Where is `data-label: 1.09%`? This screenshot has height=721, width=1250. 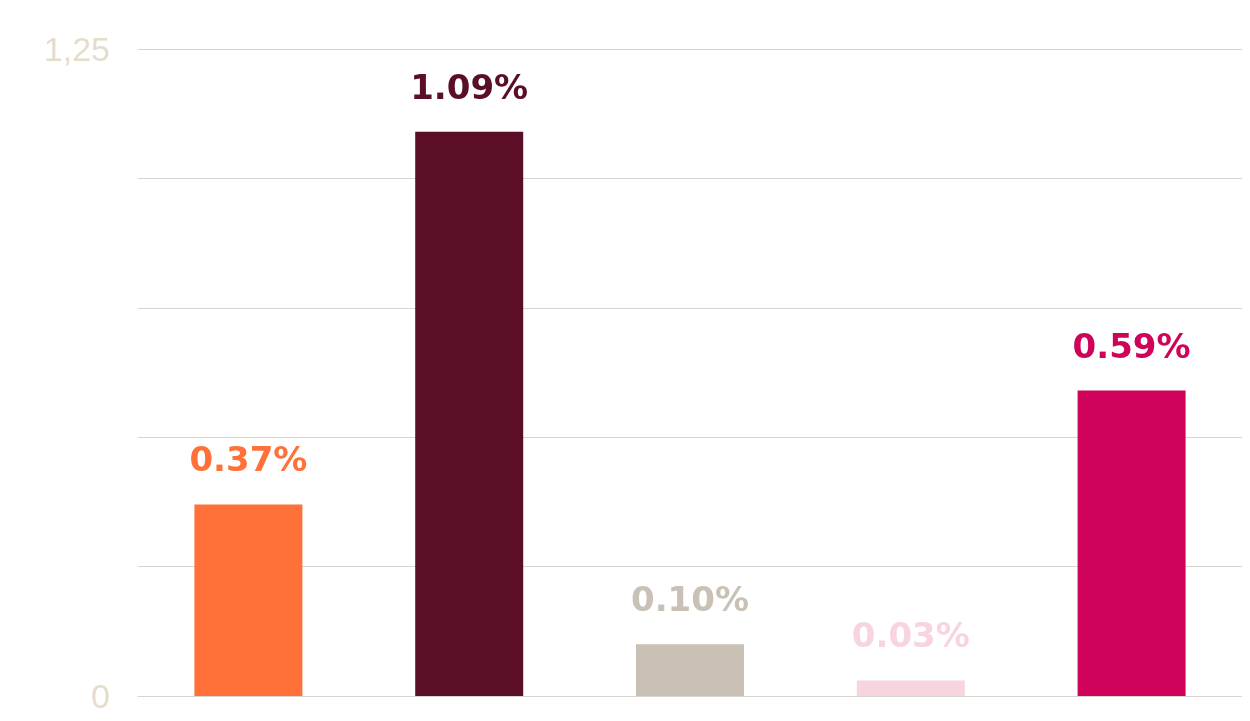
data-label: 1.09% is located at coordinates (469, 86).